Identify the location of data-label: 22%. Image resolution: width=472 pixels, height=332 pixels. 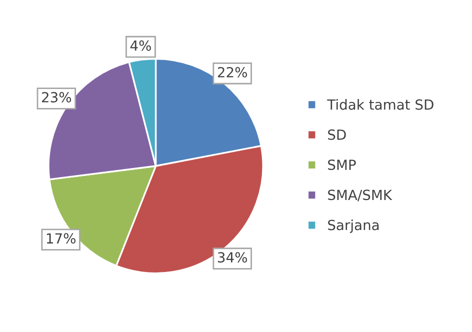
(233, 72).